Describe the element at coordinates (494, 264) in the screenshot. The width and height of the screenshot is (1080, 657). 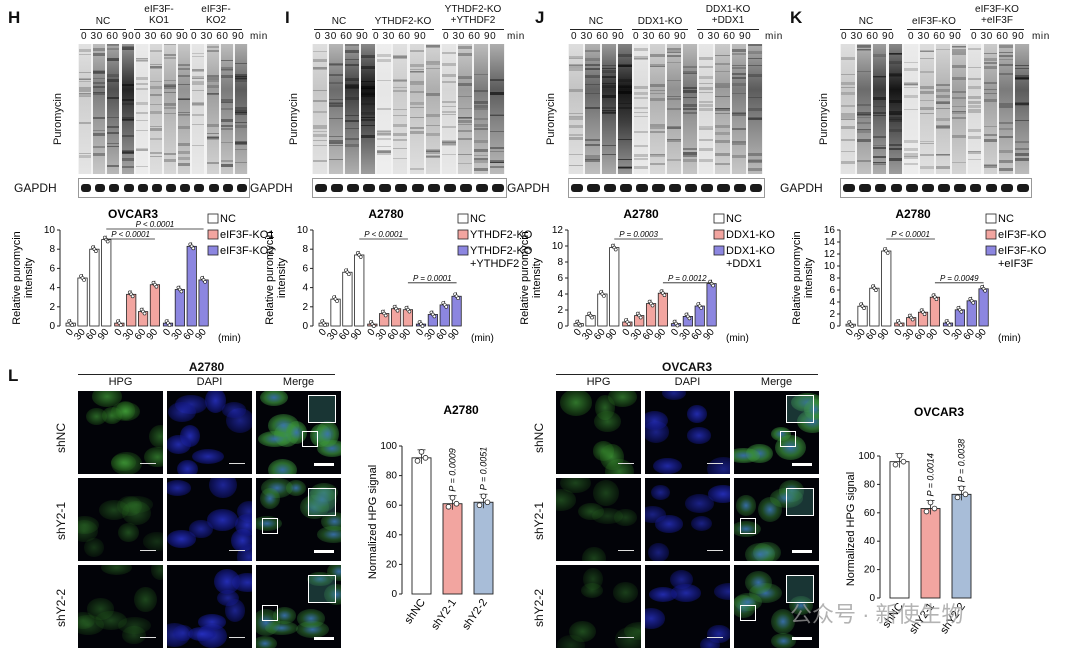
I see `legend-label: +YTHDF2` at that location.